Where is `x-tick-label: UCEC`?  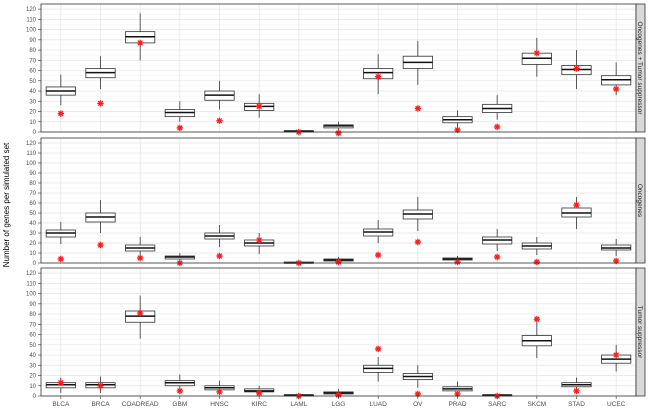
x-tick-label: UCEC is located at coordinates (616, 404).